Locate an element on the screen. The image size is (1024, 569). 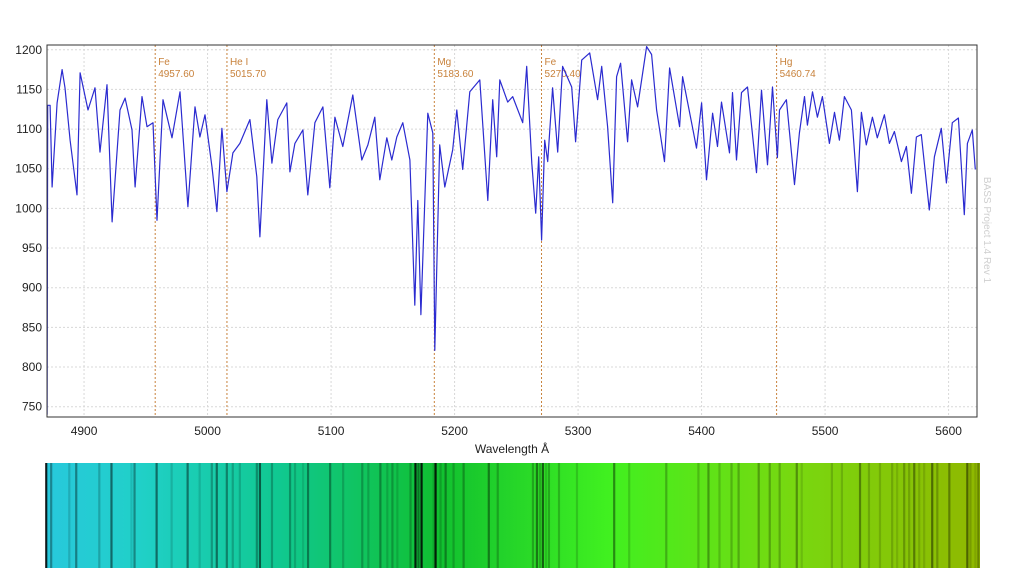
y-tick-label: 750 is located at coordinates (32, 407).